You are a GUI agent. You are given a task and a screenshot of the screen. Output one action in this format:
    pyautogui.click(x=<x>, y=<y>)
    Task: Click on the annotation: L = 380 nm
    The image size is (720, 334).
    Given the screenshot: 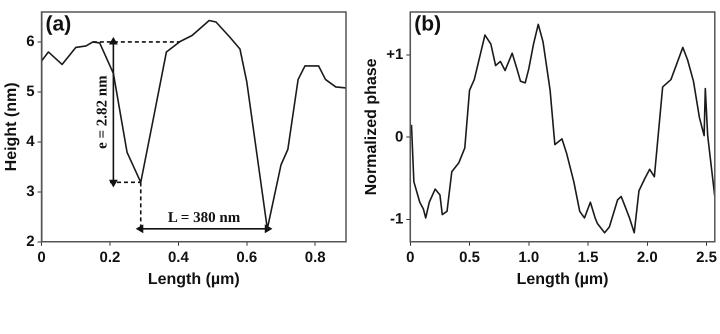 What is the action you would take?
    pyautogui.click(x=204, y=218)
    